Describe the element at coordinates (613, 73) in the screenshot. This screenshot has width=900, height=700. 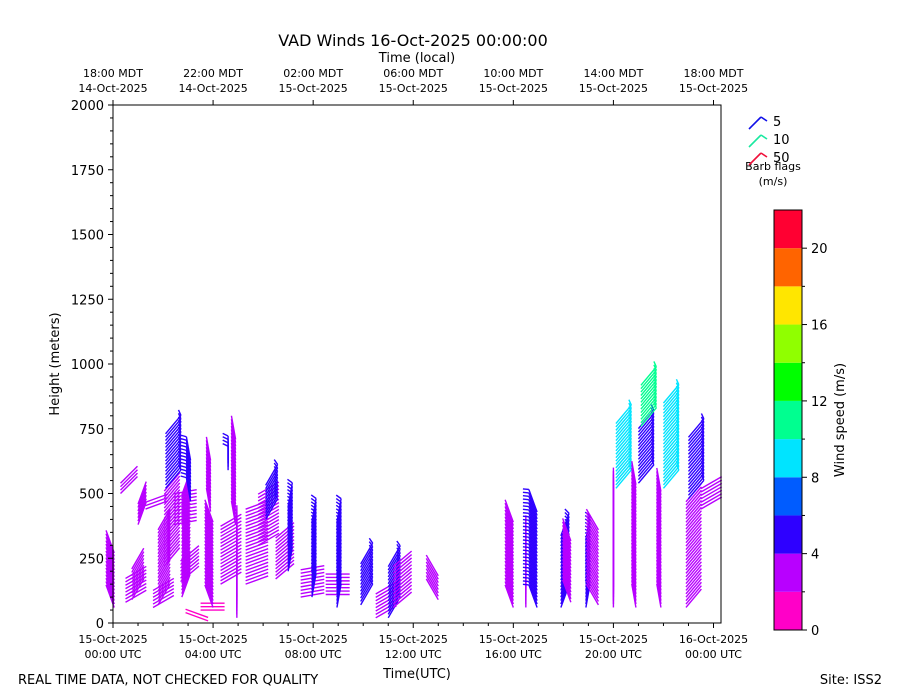
I see `top-tick-label-time: 14:00 MDT` at that location.